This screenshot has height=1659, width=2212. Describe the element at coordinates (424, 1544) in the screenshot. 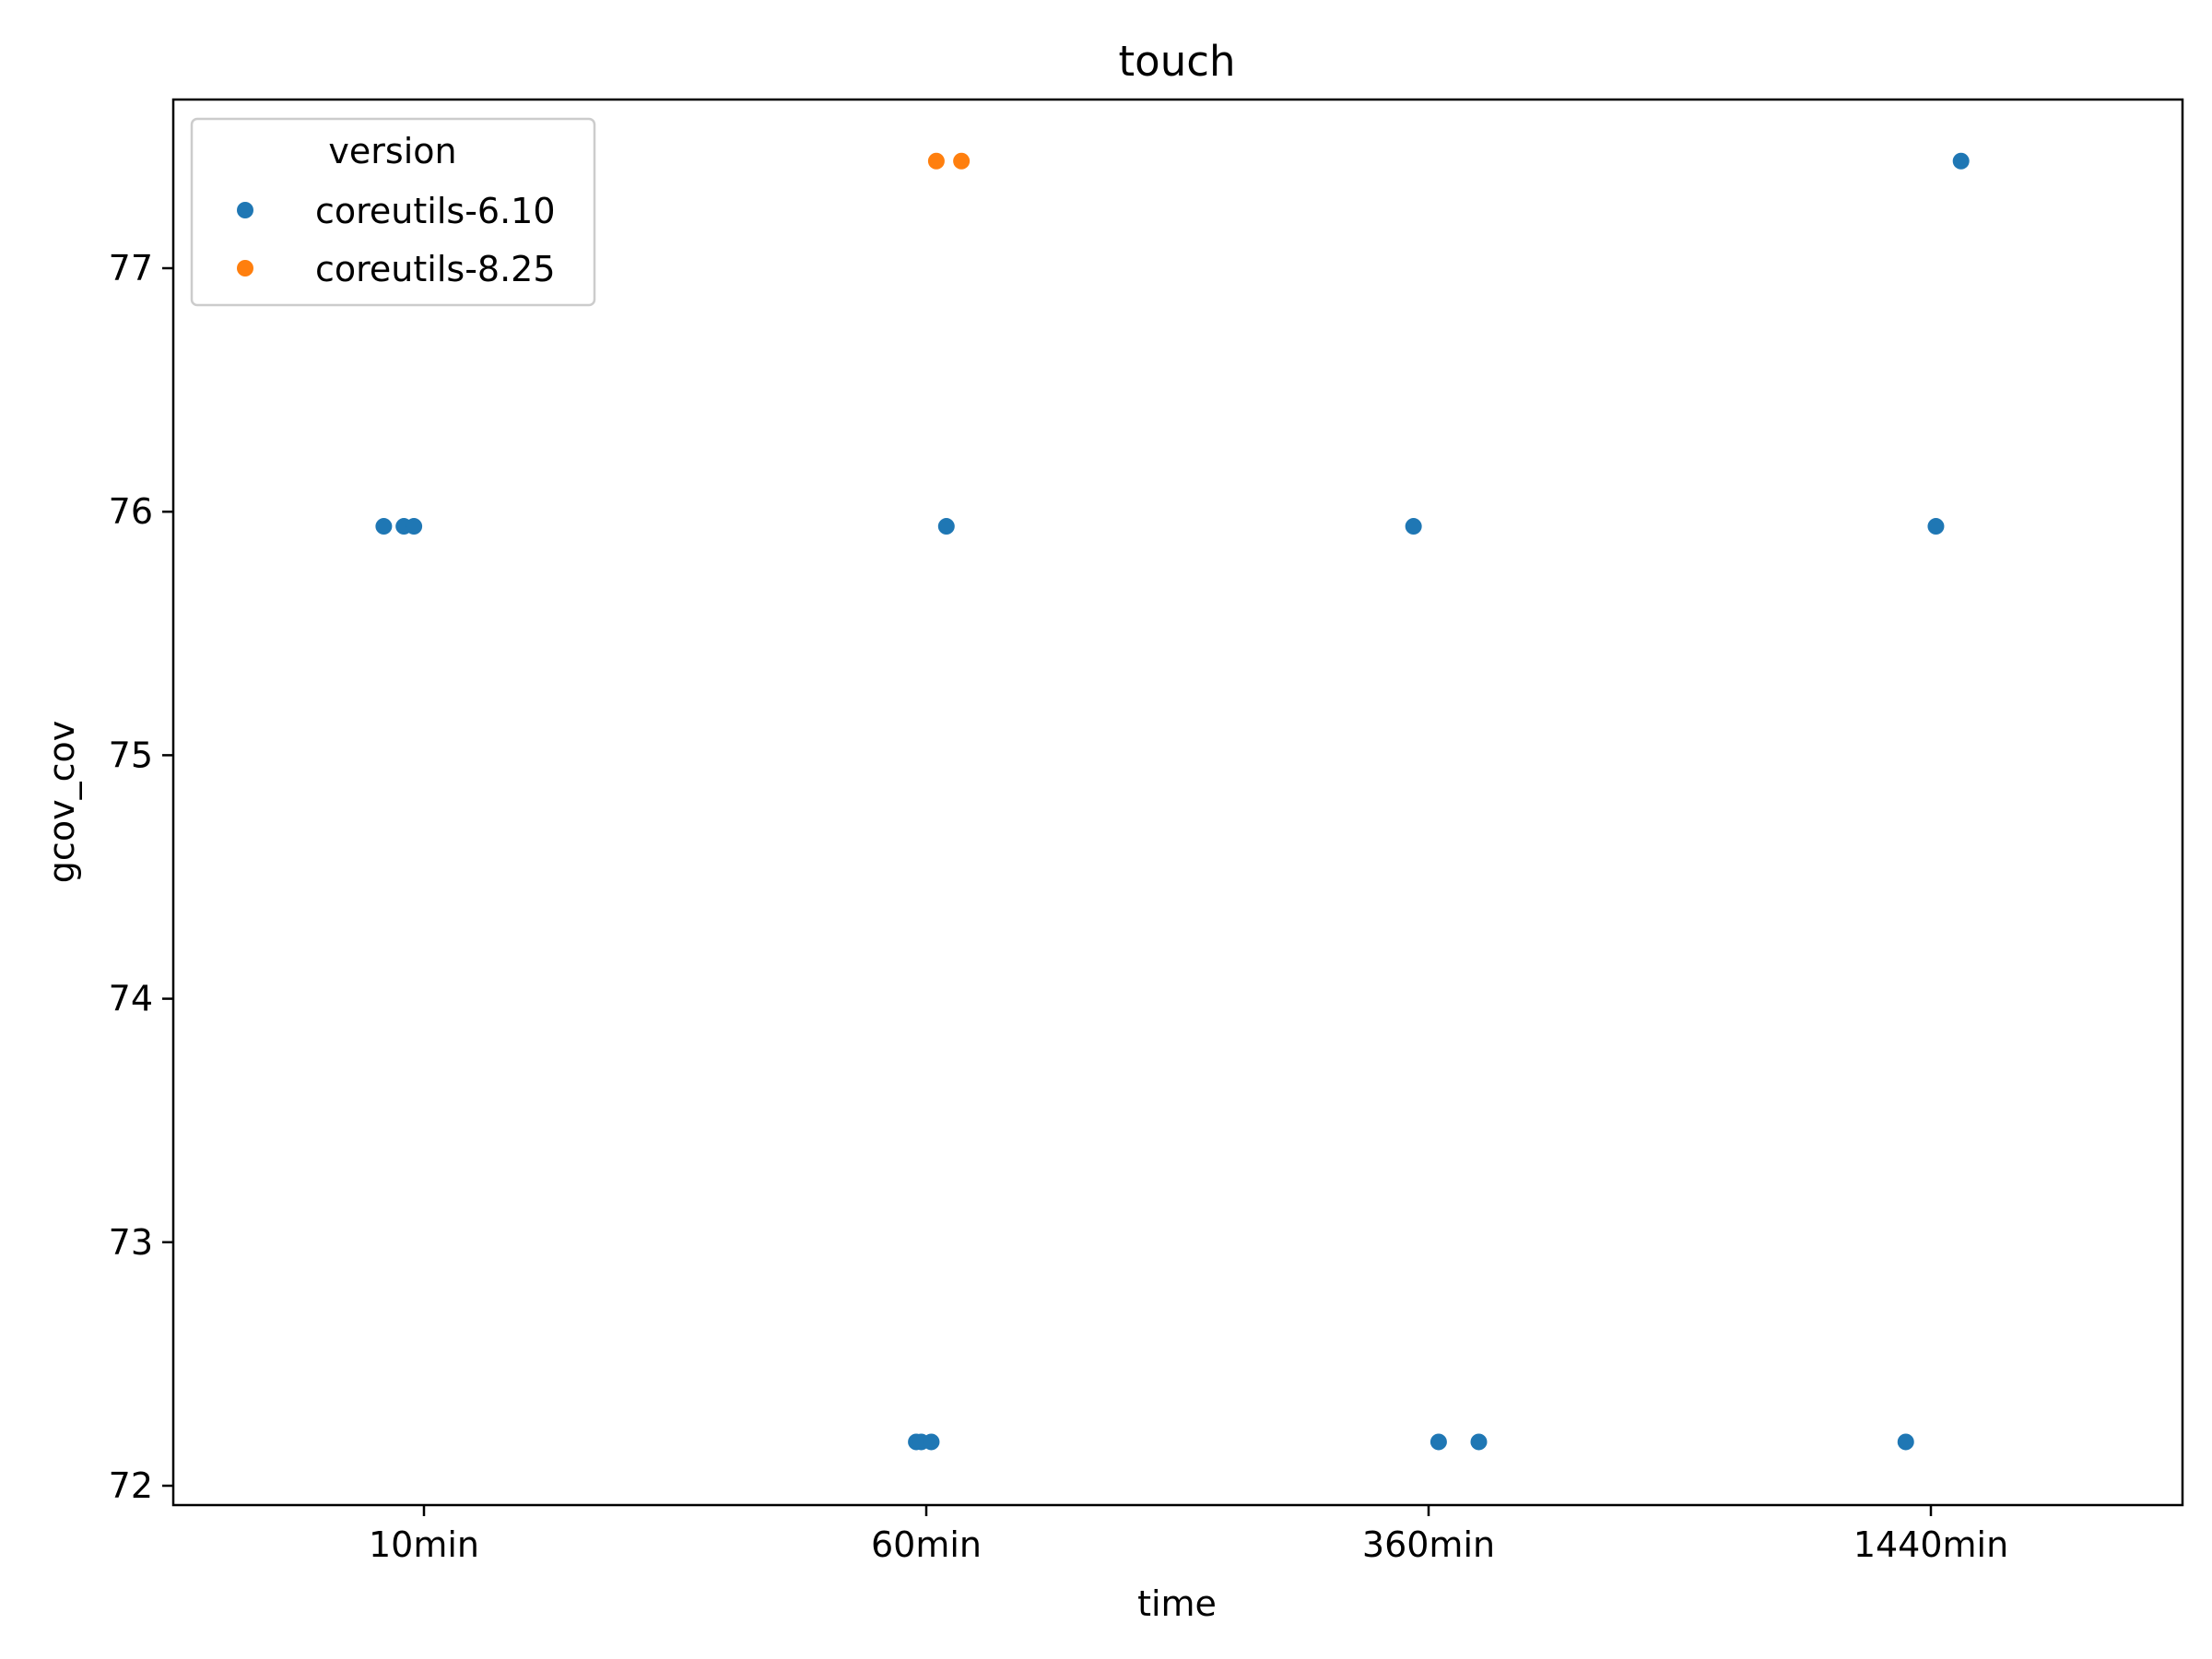

I see `x-tick-label: 10min` at that location.